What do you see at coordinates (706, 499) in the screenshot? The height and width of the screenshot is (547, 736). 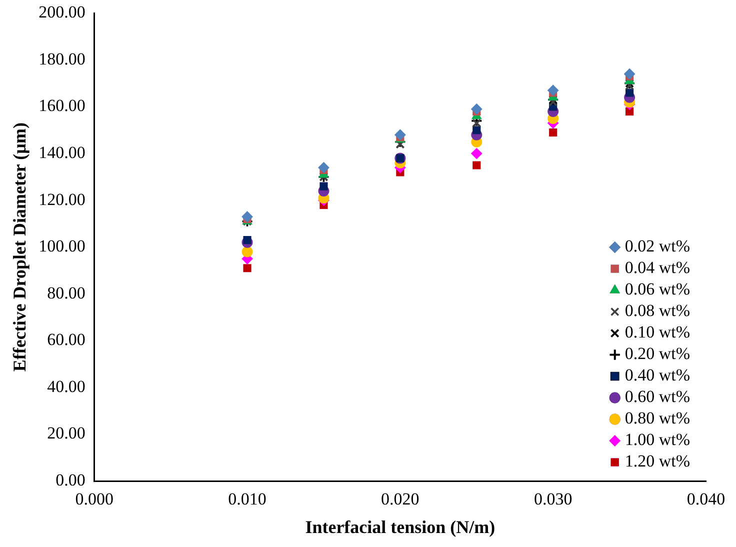 I see `x-tick-label: 0.040` at bounding box center [706, 499].